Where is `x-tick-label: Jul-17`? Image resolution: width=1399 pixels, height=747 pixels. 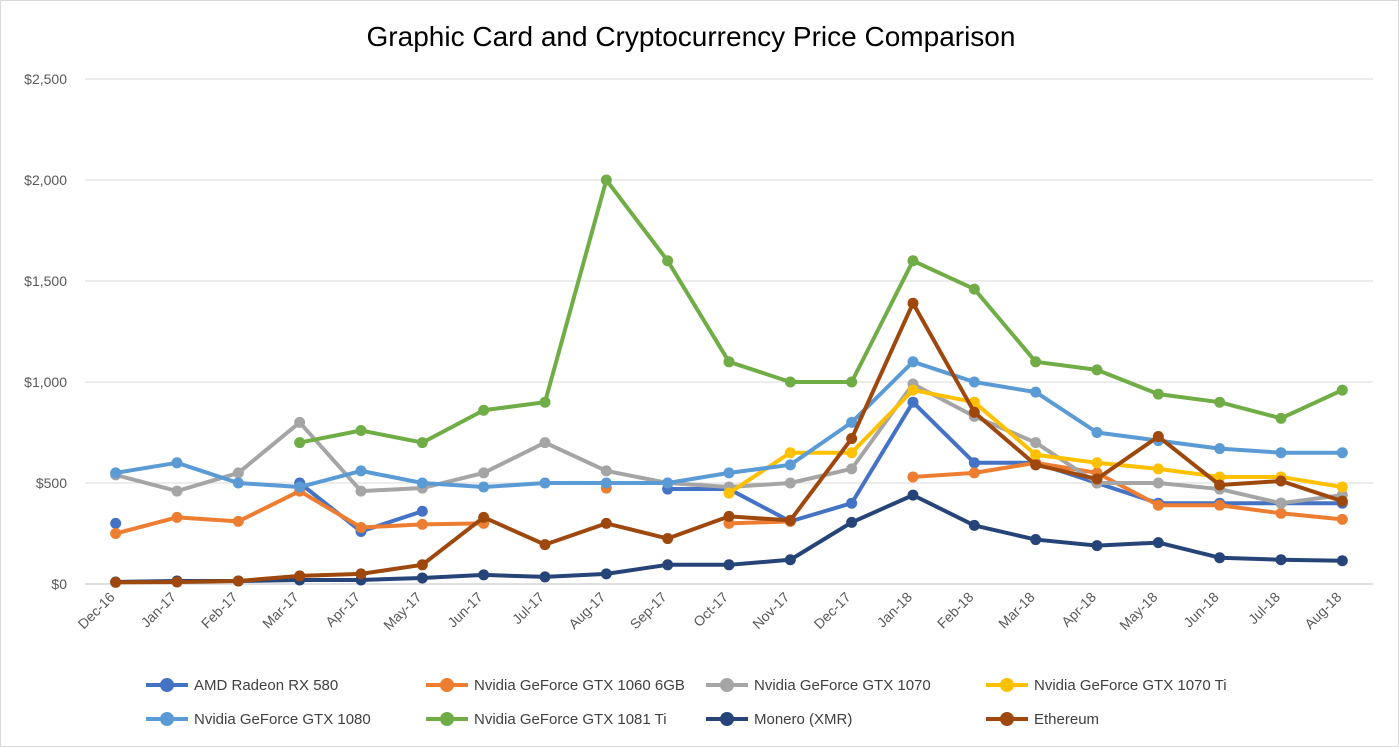
x-tick-label: Jul-17 is located at coordinates (528, 608).